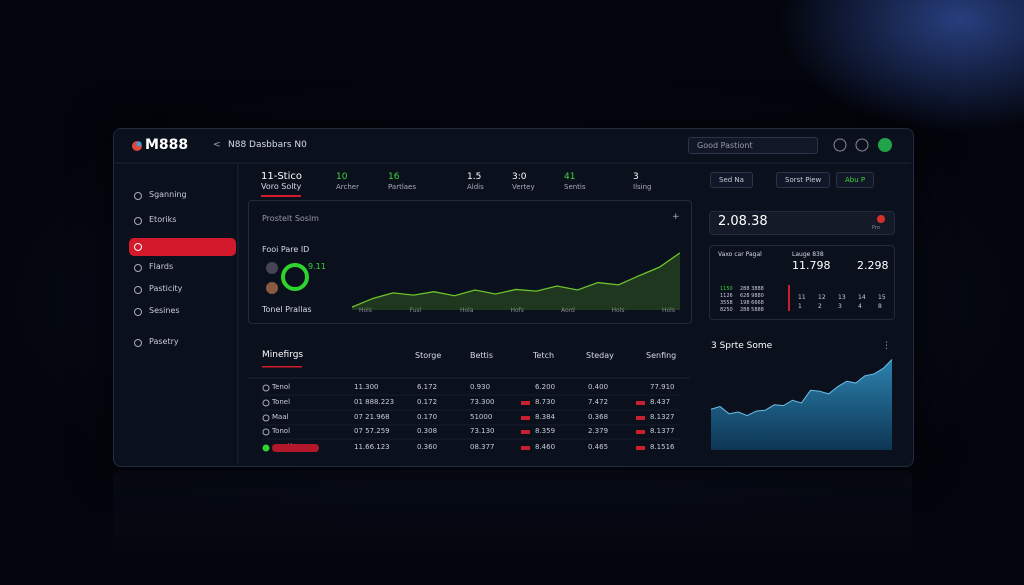  What do you see at coordinates (474, 177) in the screenshot?
I see `stat-value: 1.5` at bounding box center [474, 177].